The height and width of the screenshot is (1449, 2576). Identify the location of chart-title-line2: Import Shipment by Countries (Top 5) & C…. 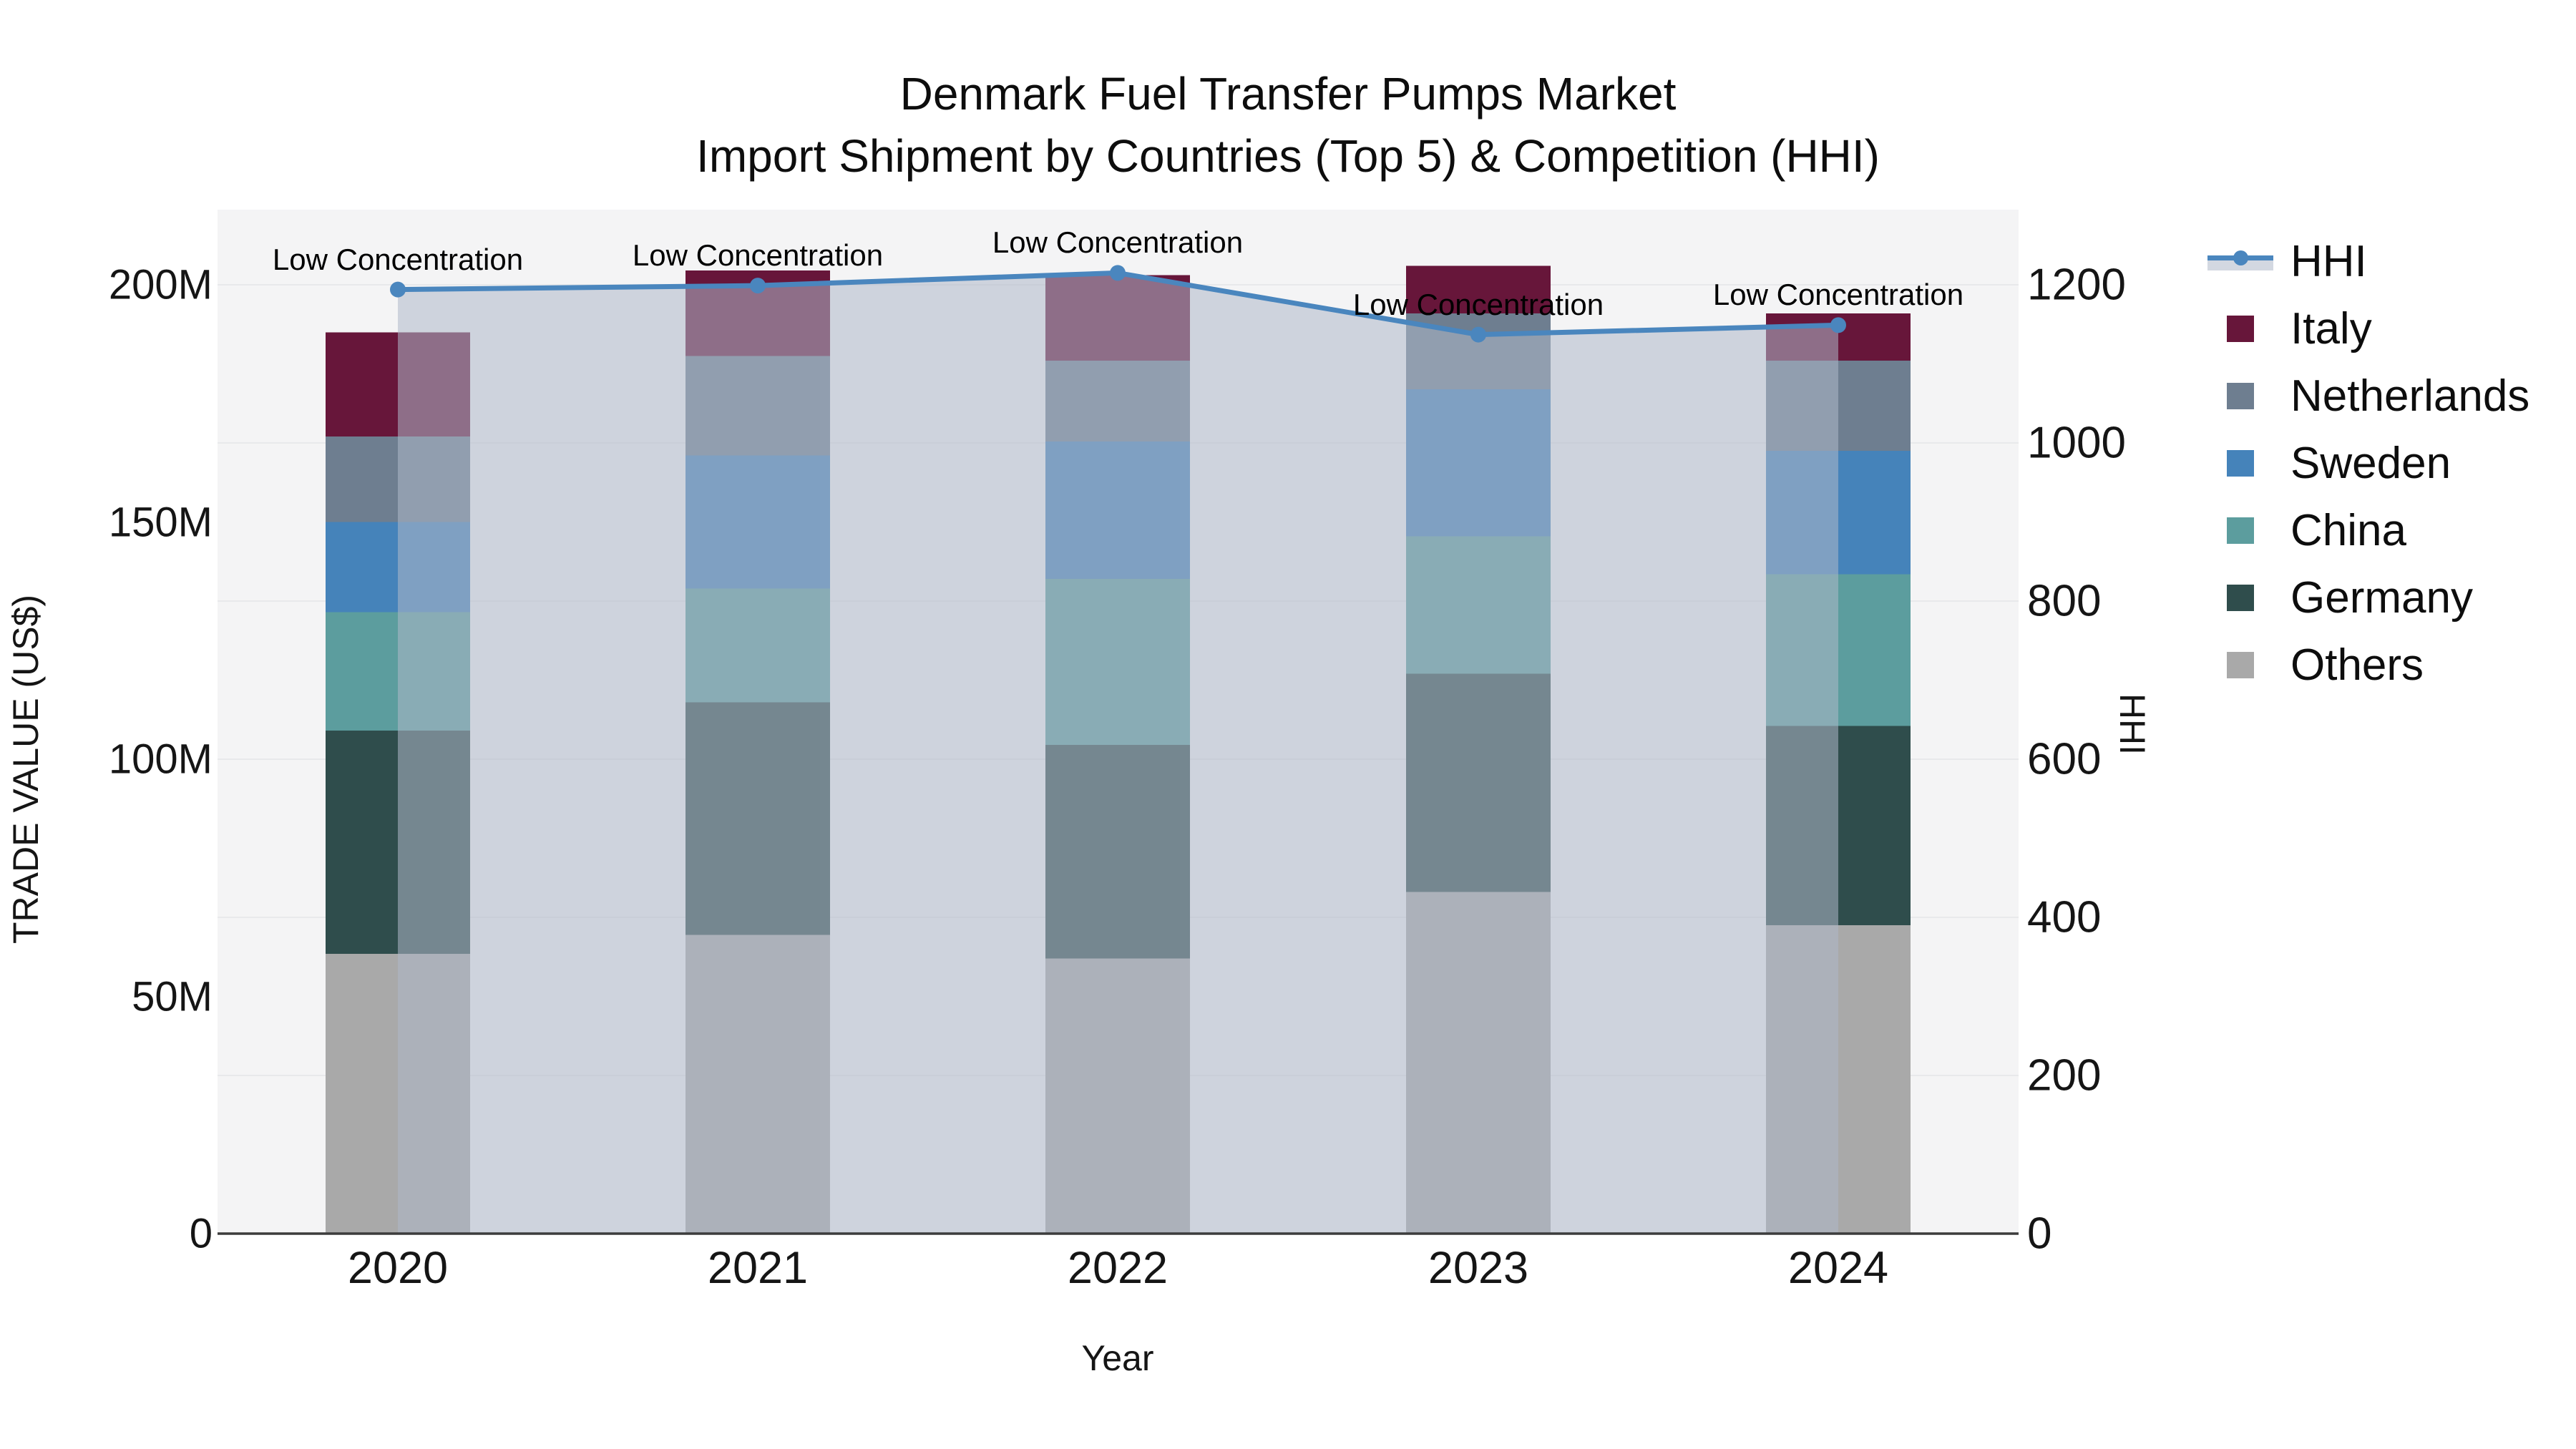
(1288, 156).